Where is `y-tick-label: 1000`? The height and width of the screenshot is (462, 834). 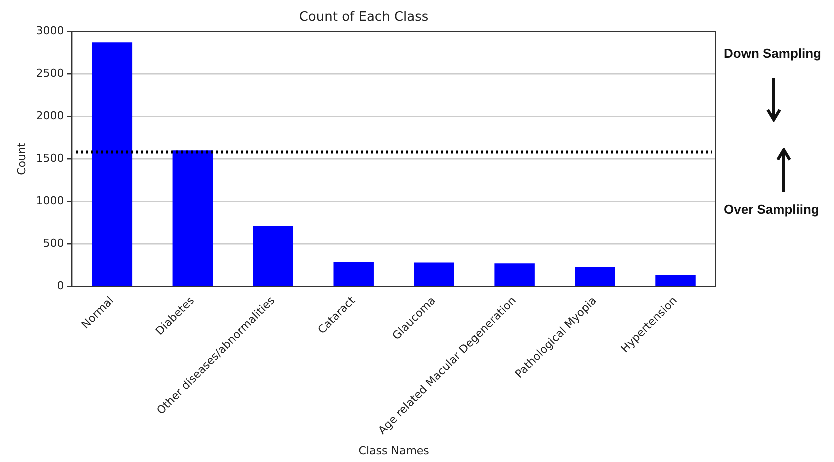 y-tick-label: 1000 is located at coordinates (50, 201).